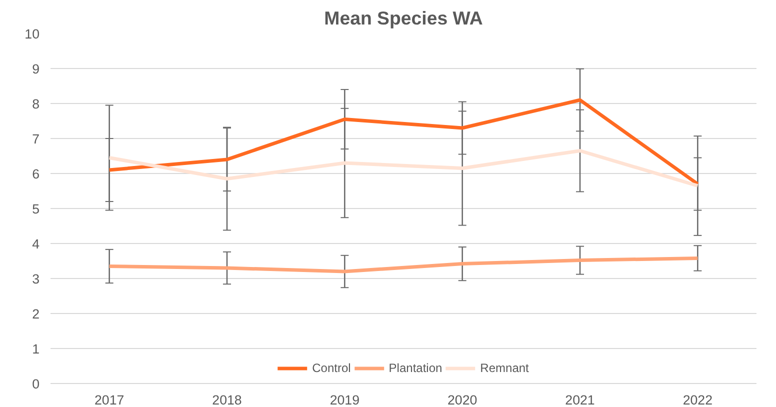  What do you see at coordinates (36, 104) in the screenshot?
I see `y-tick-label: 8` at bounding box center [36, 104].